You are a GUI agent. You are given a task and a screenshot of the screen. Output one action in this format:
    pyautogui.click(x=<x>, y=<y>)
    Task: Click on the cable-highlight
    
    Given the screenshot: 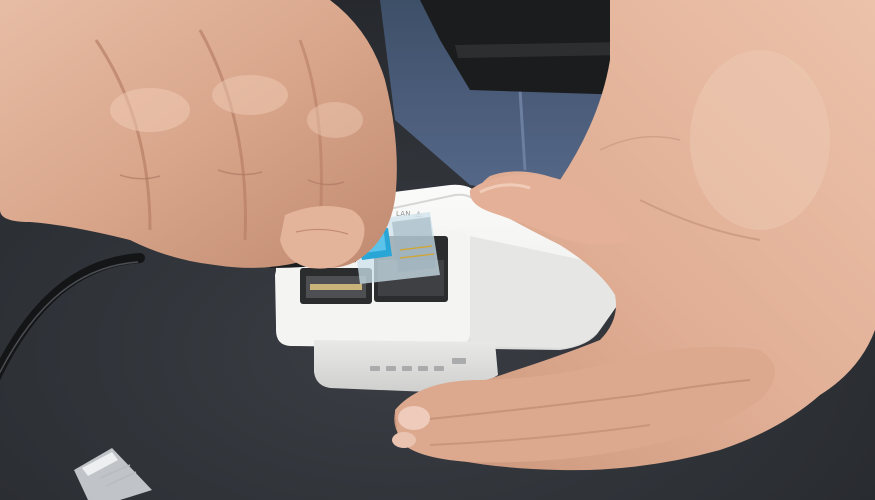 What is the action you would take?
    pyautogui.click(x=69, y=317)
    